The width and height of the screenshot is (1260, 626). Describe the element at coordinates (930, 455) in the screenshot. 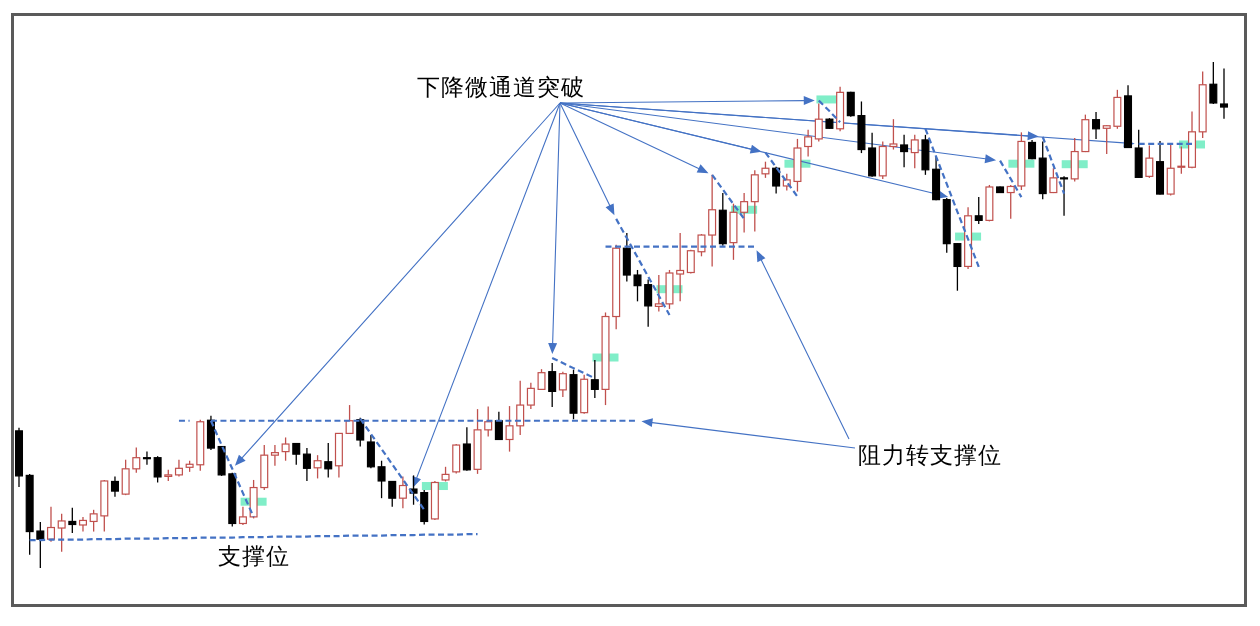

I see `annotation: 阻力转支撑位` at that location.